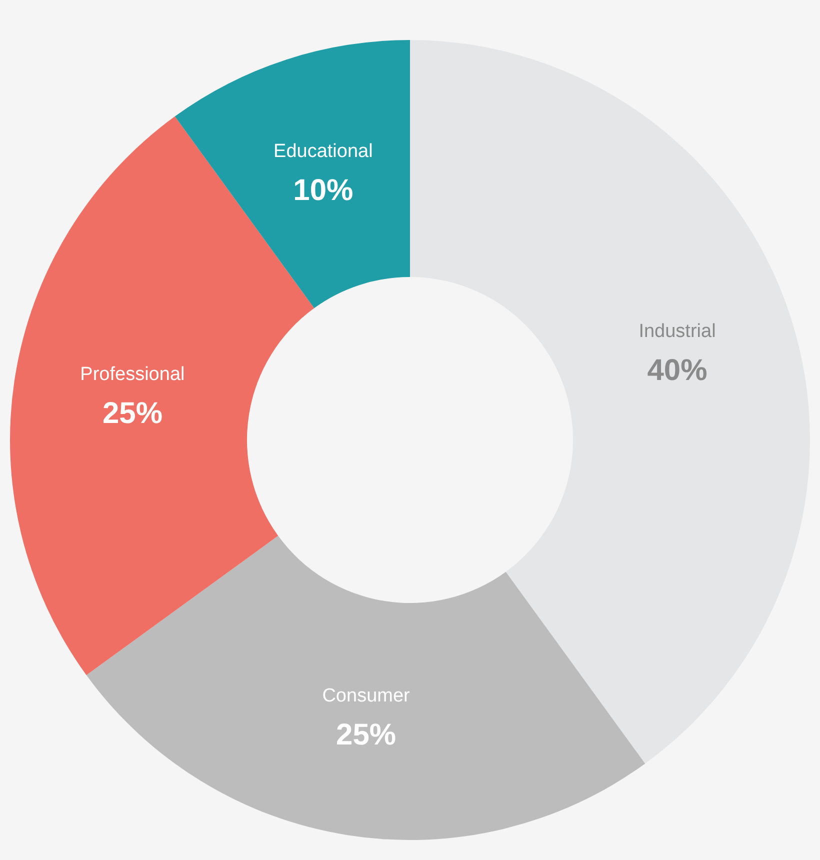  What do you see at coordinates (323, 190) in the screenshot?
I see `data-label: 10%` at bounding box center [323, 190].